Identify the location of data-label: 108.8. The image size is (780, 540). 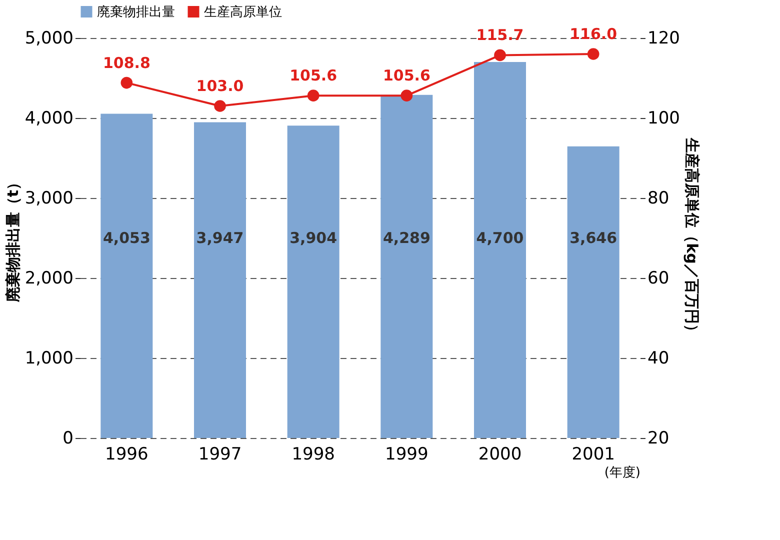
(126, 63).